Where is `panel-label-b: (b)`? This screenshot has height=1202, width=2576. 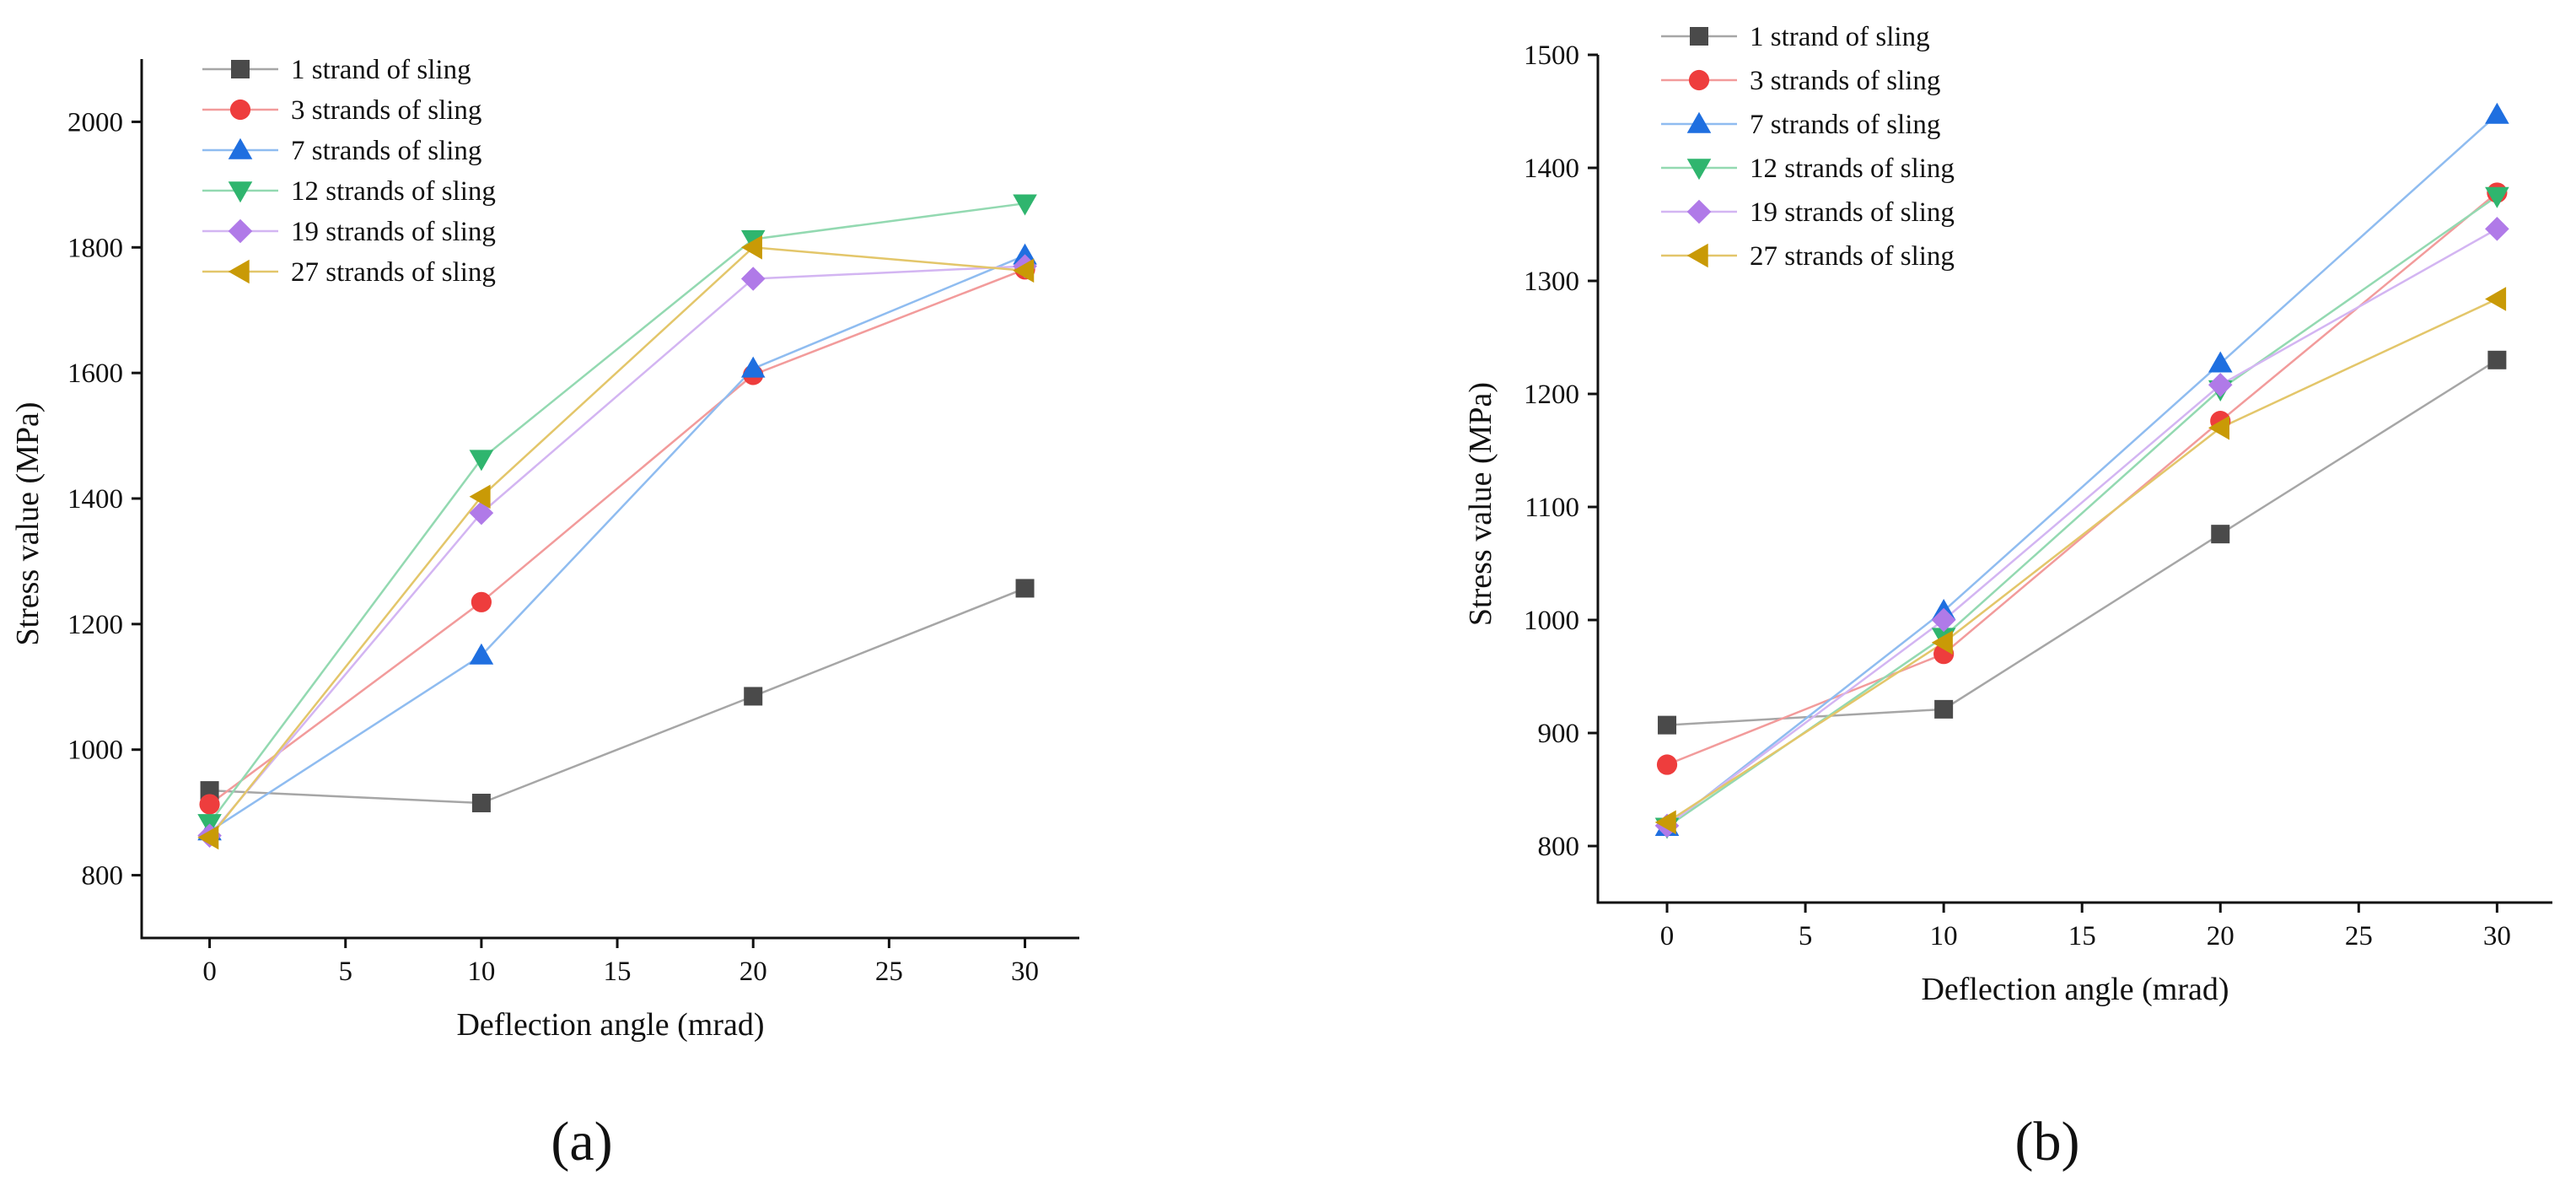
panel-label-b: (b) is located at coordinates (2047, 1141).